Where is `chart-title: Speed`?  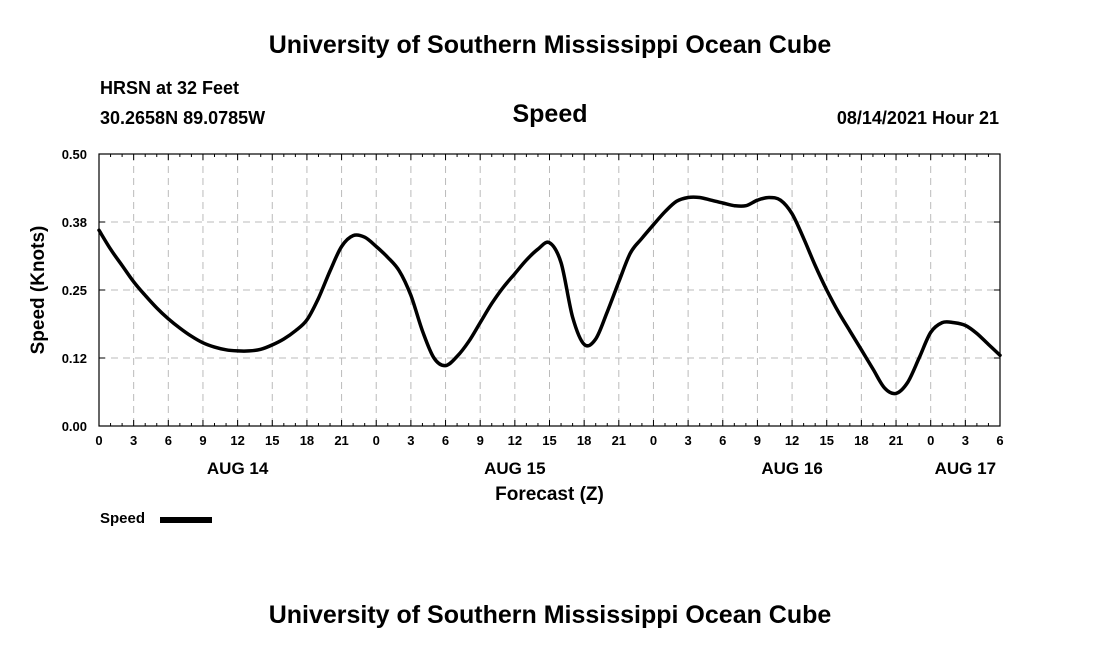 chart-title: Speed is located at coordinates (550, 114).